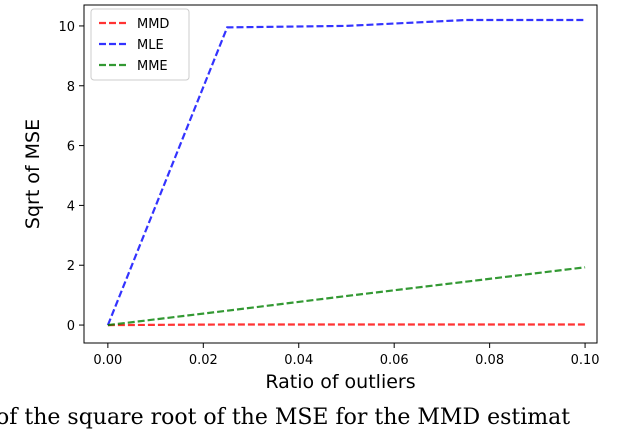 The image size is (638, 430). I want to click on legend: MMD MLE MME, so click(140, 44).